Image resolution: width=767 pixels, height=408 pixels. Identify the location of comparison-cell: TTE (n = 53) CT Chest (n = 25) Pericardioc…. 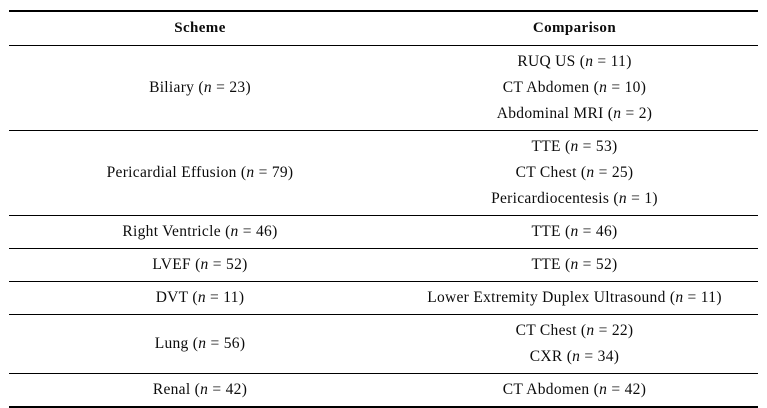
(574, 173).